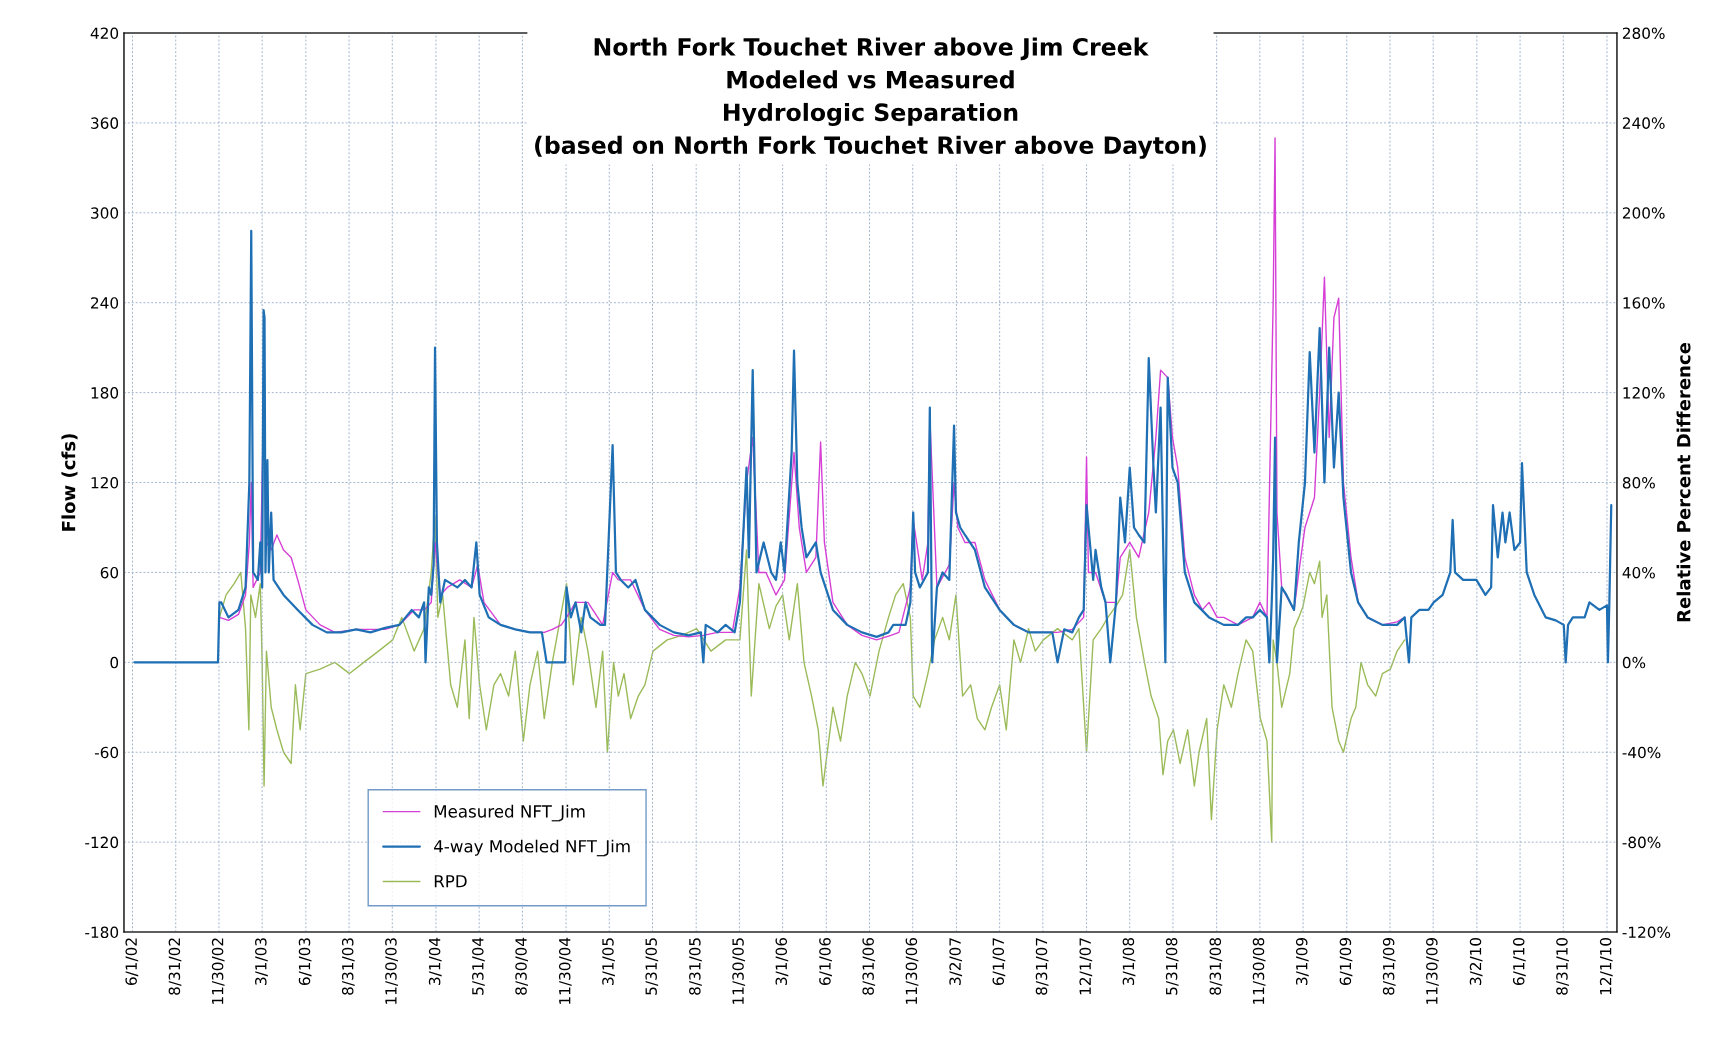  What do you see at coordinates (825, 961) in the screenshot?
I see `x-tick-label: 6/1/06` at bounding box center [825, 961].